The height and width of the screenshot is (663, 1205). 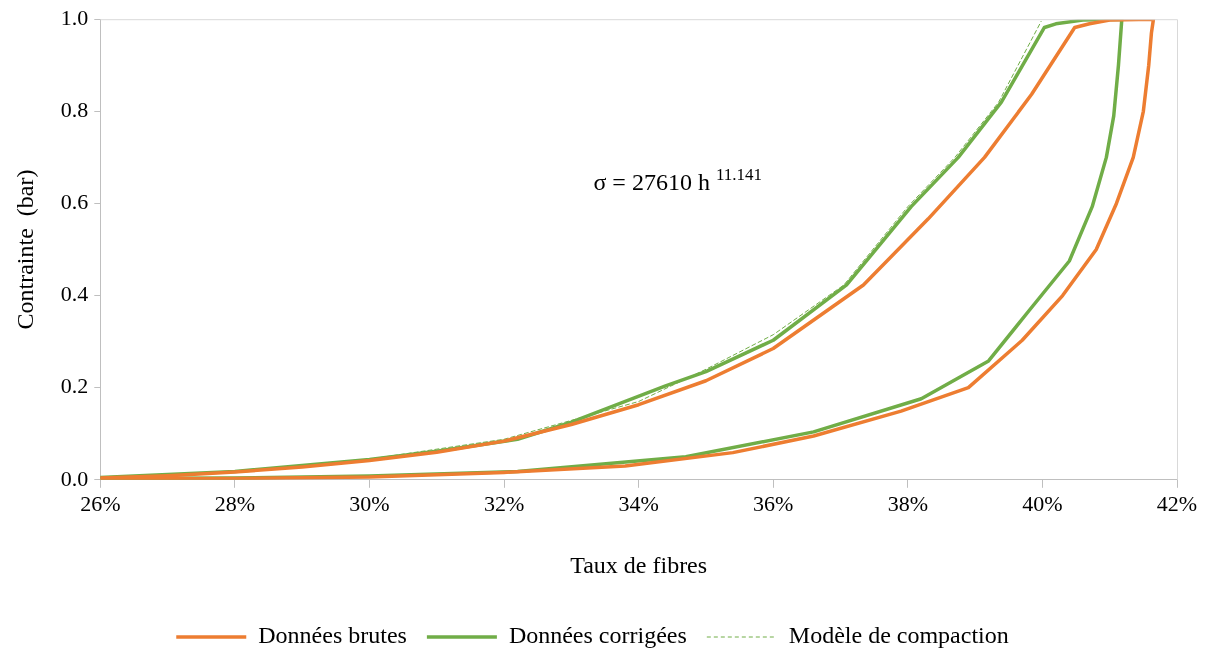 I want to click on x-tick-label: 42%, so click(x=1177, y=503).